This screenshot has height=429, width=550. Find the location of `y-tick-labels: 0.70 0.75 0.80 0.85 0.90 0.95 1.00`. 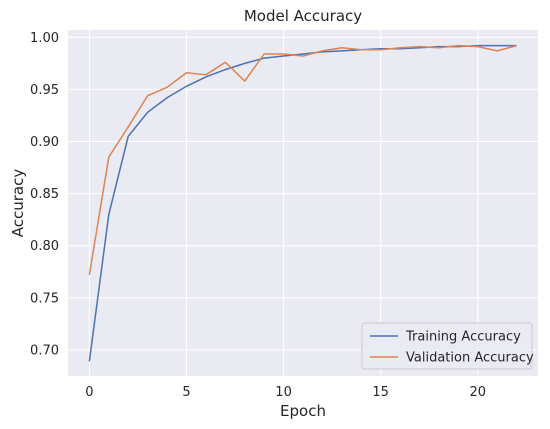

y-tick-labels: 0.70 0.75 0.80 0.85 0.90 0.95 1.00 is located at coordinates (44, 195).